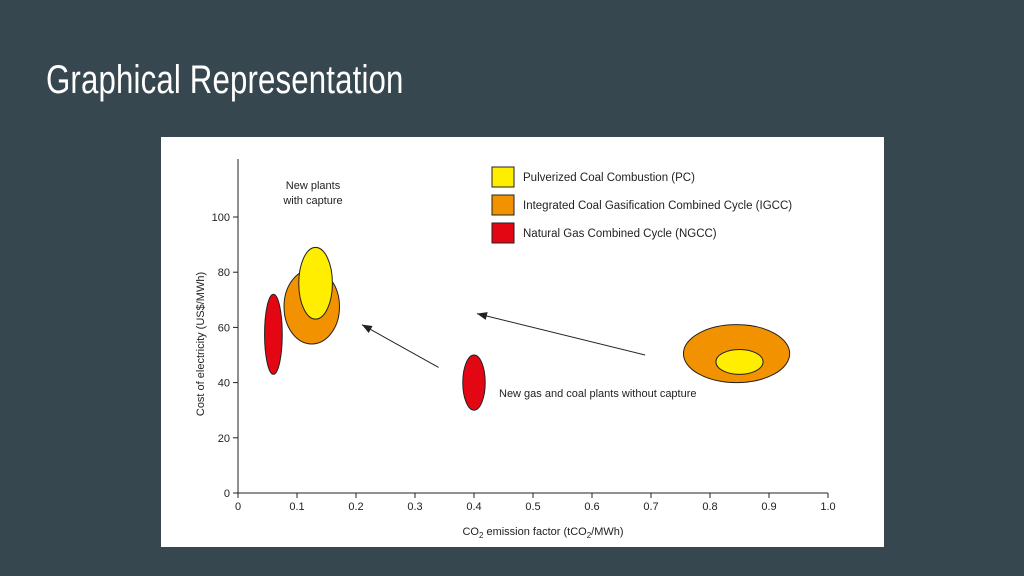 The image size is (1024, 576). What do you see at coordinates (481, 535) in the screenshot?
I see `x-label-sub-1: 2` at bounding box center [481, 535].